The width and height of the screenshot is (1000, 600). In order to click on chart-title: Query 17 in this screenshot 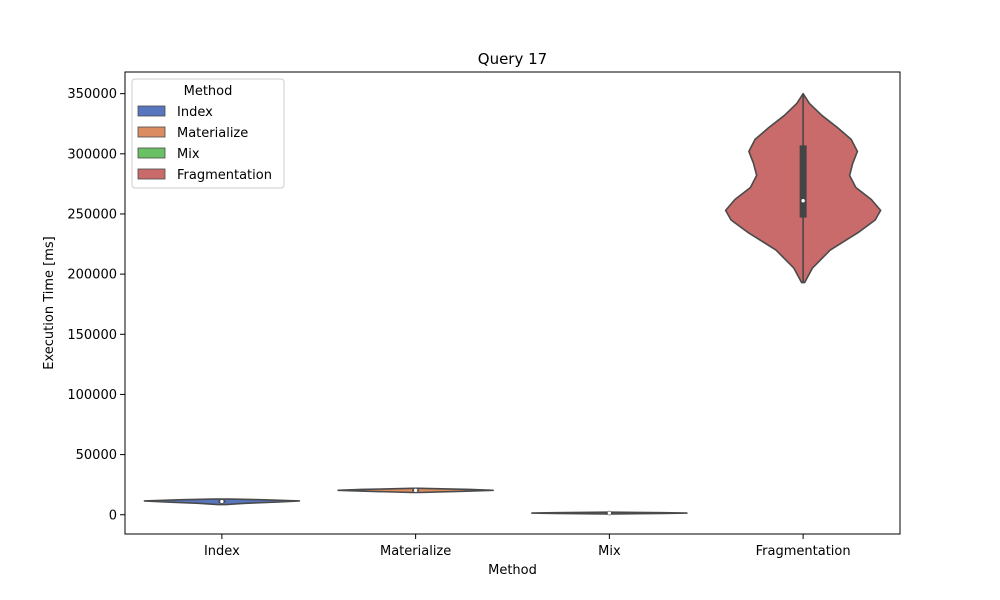, I will do `click(512, 59)`.